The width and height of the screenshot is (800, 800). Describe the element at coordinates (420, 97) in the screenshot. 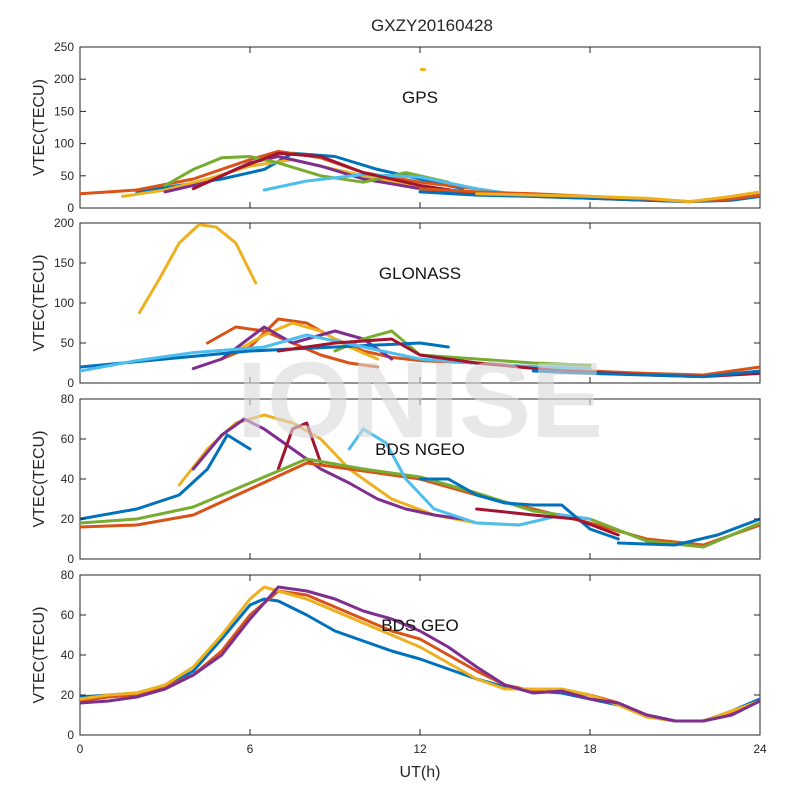

I see `panel-label: GPS` at that location.